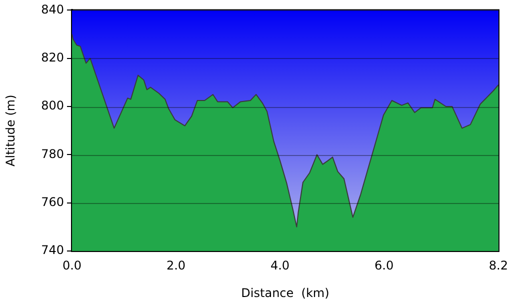  I want to click on y-tick-label: 780, so click(52, 153).